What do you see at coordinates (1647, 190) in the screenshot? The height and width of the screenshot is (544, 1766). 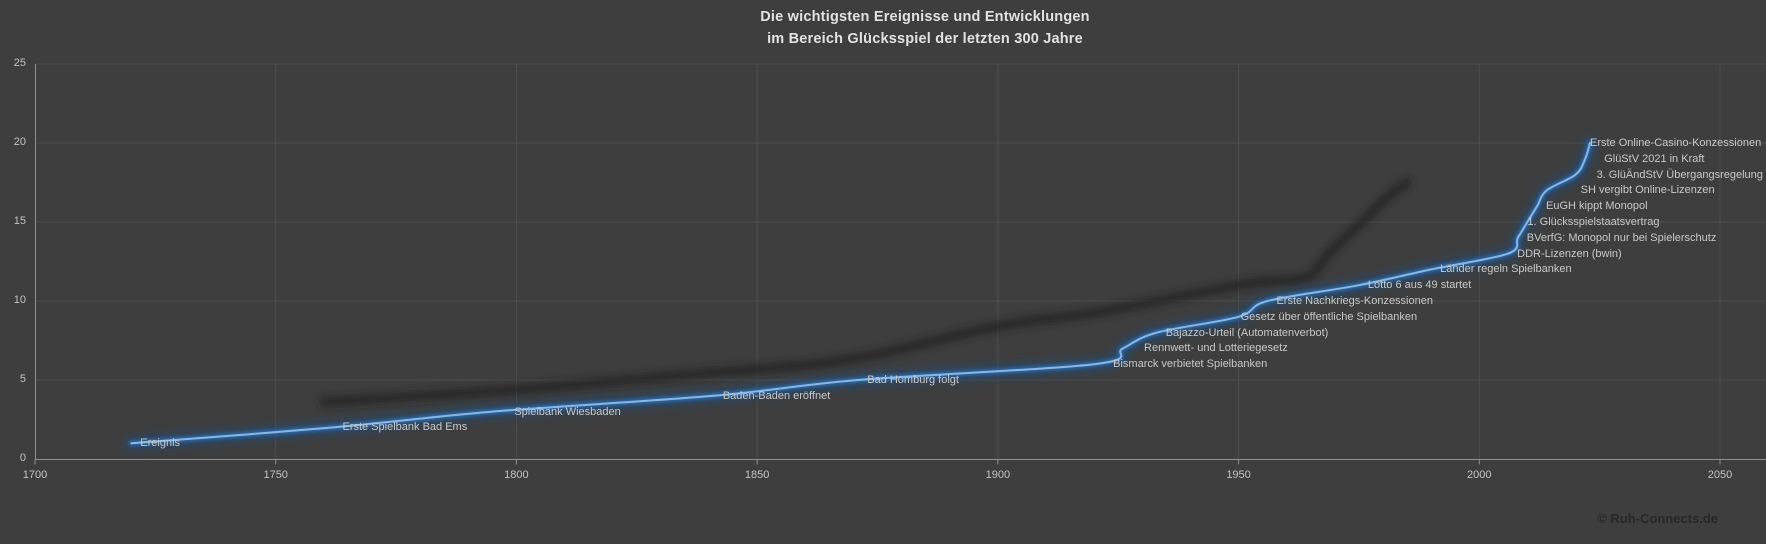 I see `event-label: SH vergibt Online-Lizenzen` at bounding box center [1647, 190].